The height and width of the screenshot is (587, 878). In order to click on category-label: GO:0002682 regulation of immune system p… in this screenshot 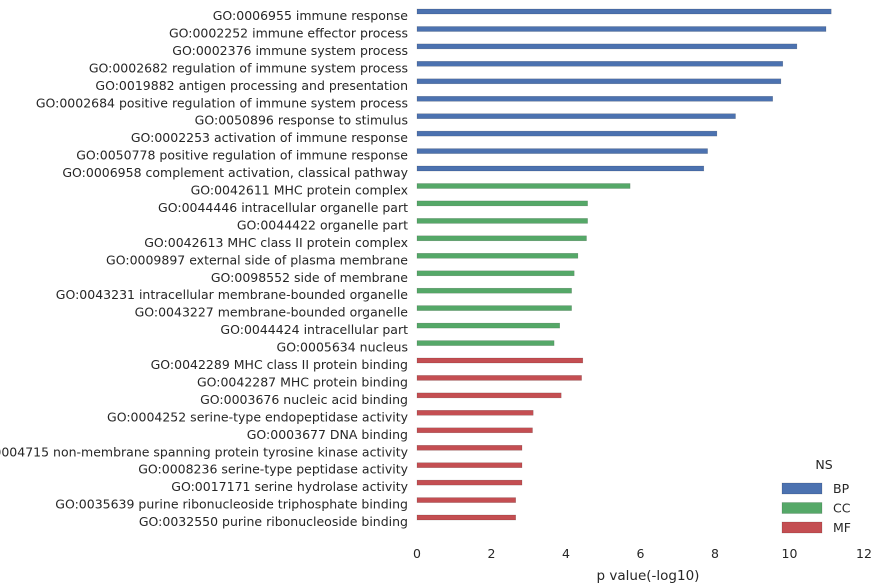, I will do `click(248, 67)`.